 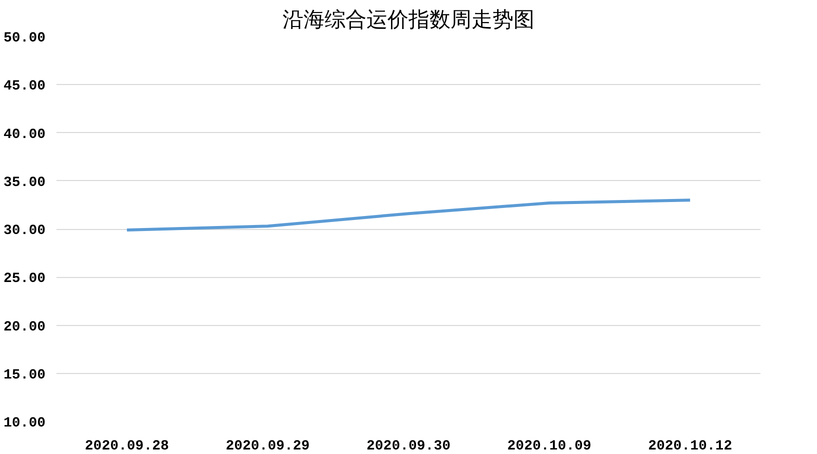 What do you see at coordinates (690, 446) in the screenshot?
I see `x-tick-label: 2020.10.12` at bounding box center [690, 446].